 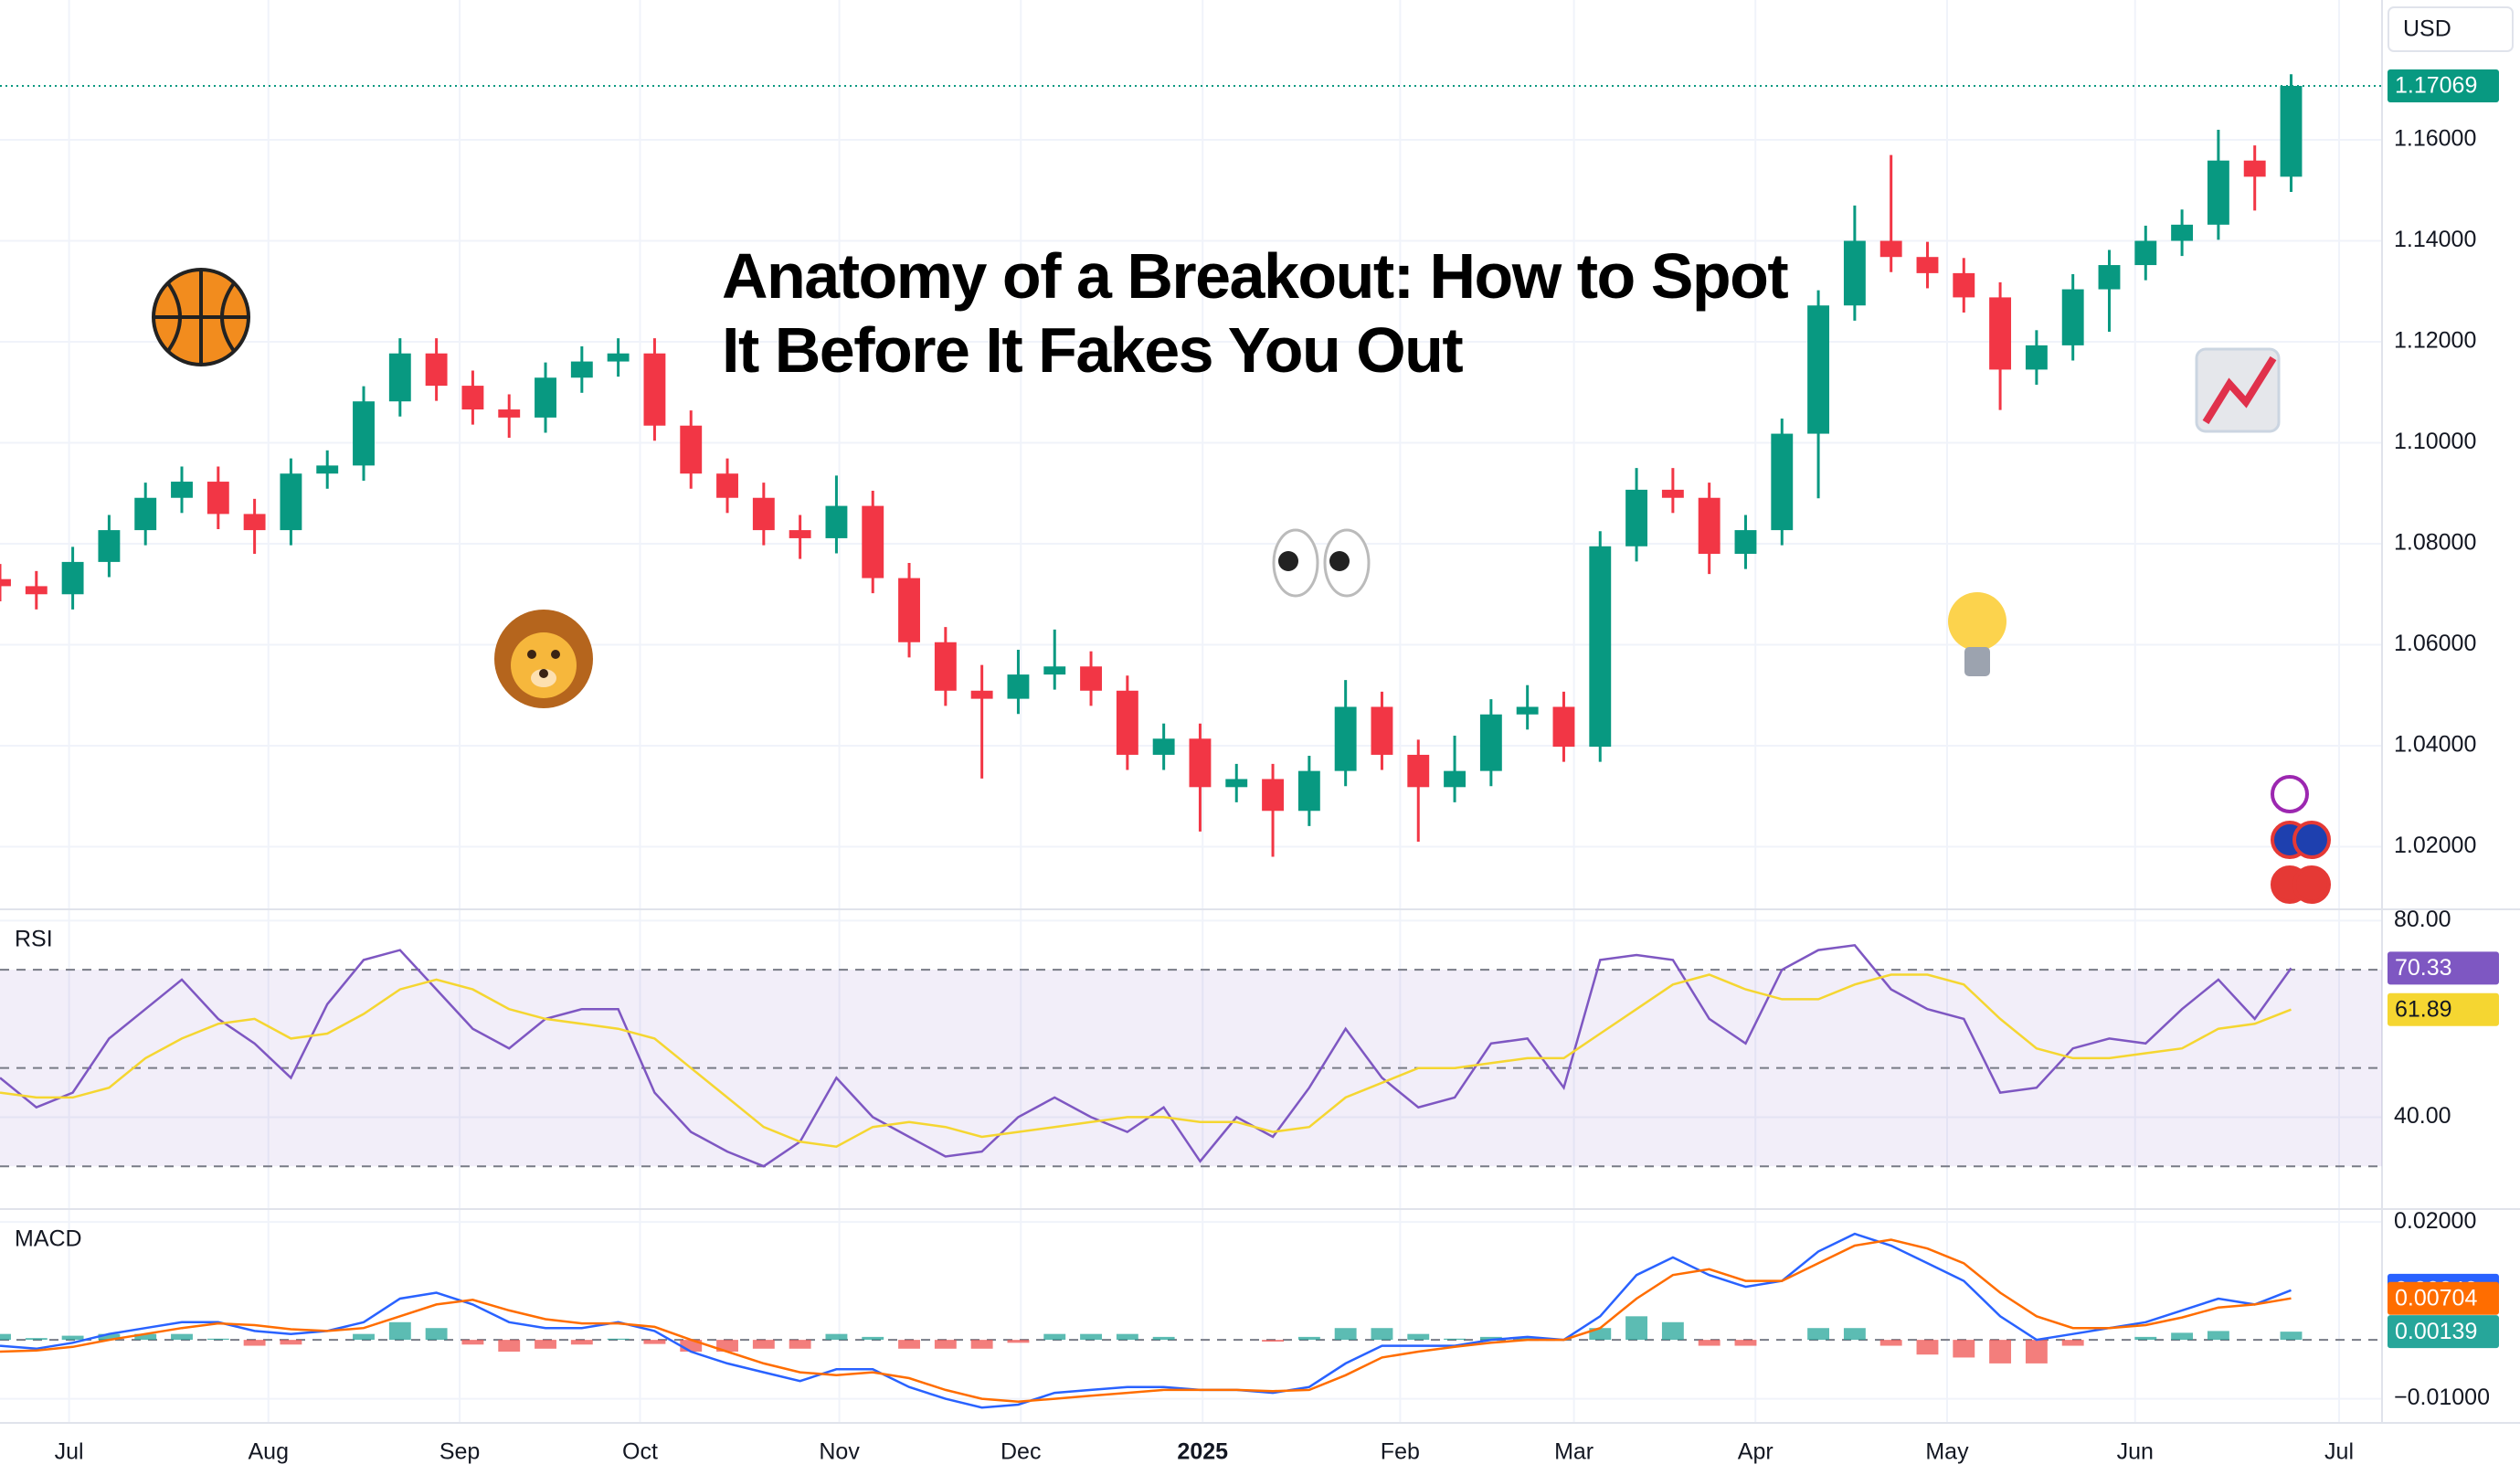 What do you see at coordinates (2238, 390) in the screenshot?
I see `chart-increasing-icon` at bounding box center [2238, 390].